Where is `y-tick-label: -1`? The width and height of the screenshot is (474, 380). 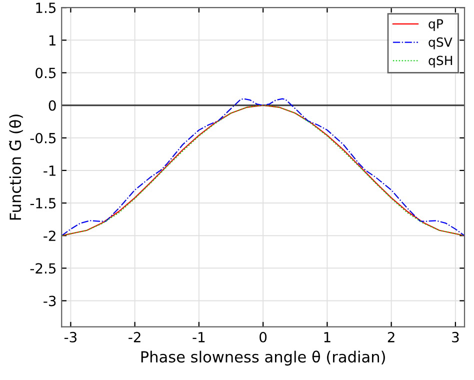
y-tick-label: -1 is located at coordinates (50, 171).